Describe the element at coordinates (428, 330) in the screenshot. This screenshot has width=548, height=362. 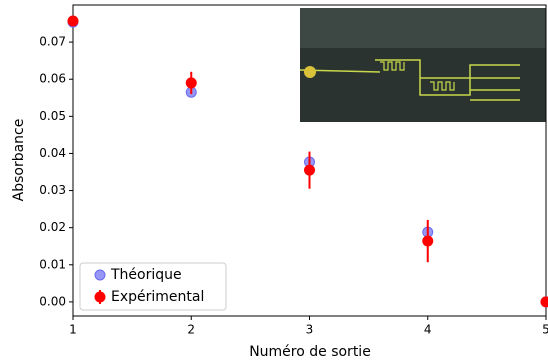
I see `x-tick-label: 4` at that location.